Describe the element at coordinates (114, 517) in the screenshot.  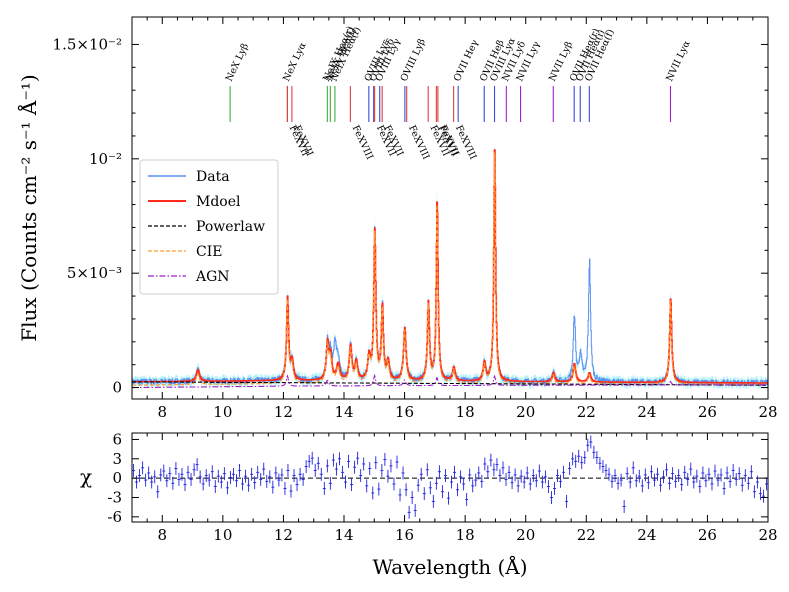
I see `y-tick-label: -6` at that location.